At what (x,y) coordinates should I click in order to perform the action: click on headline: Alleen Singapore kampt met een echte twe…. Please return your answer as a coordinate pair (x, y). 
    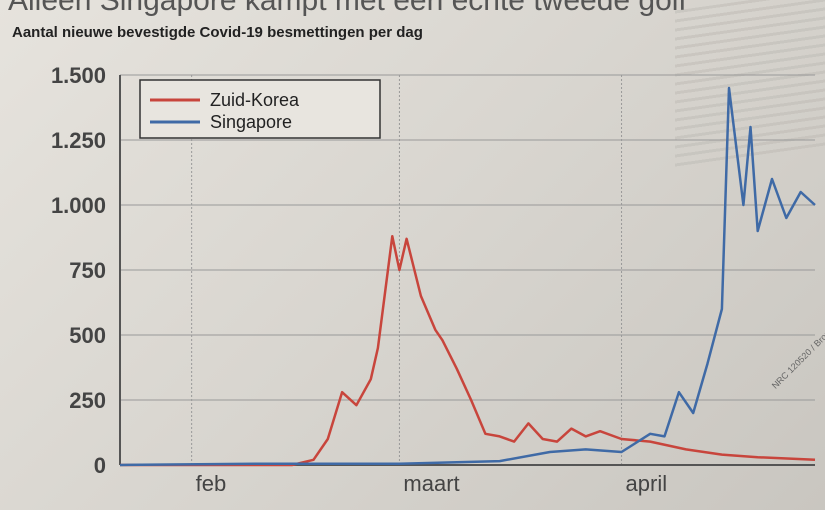
    Looking at the image, I should click on (347, 8).